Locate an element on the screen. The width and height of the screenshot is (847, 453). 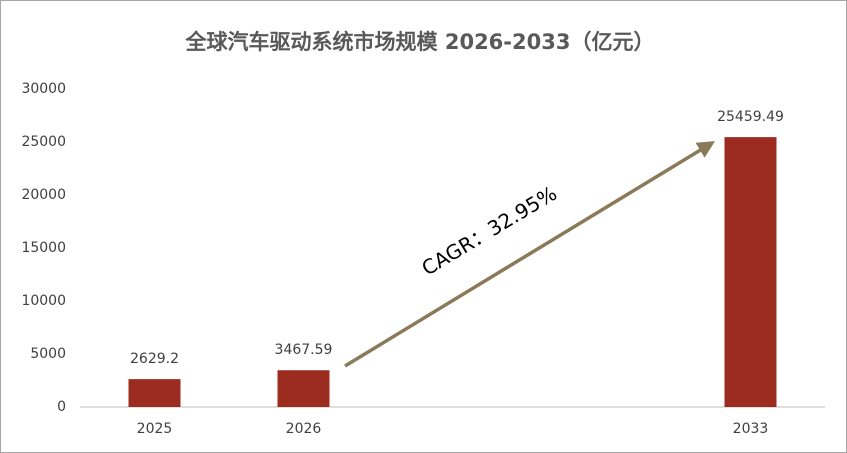
data-label: 25459.49 is located at coordinates (750, 117).